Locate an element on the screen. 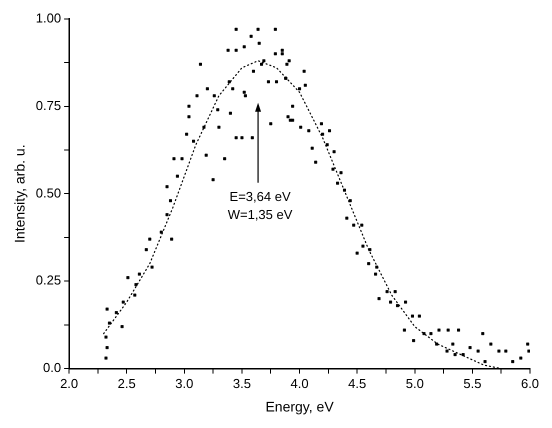  y-tick-label: 0.25 is located at coordinates (49, 280).